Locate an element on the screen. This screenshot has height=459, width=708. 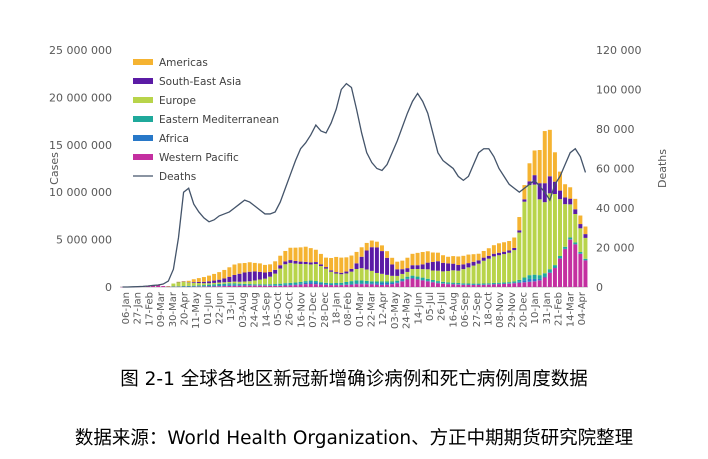
x-tick-label: 30-Mar is located at coordinates (173, 309).